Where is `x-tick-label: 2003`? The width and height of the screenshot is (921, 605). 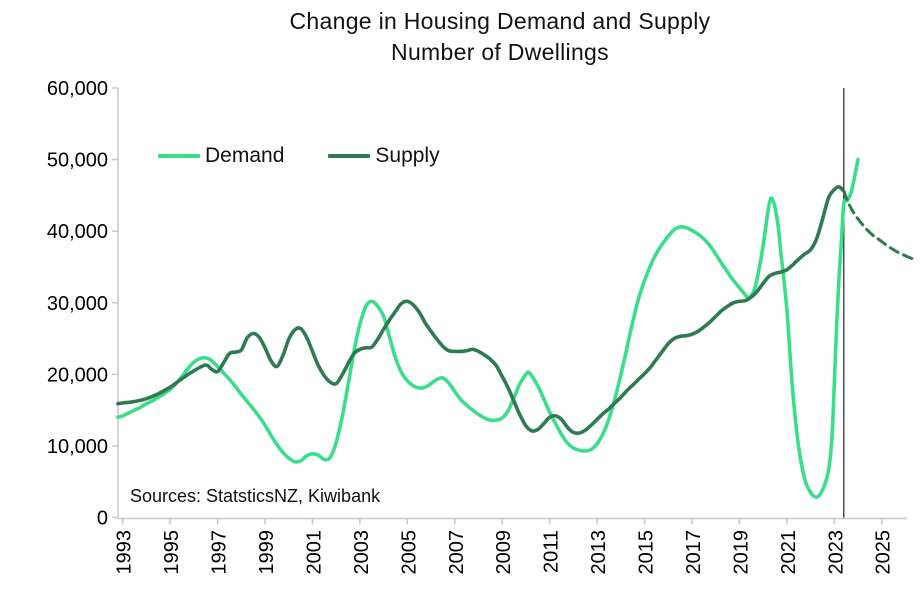
x-tick-label: 2003 is located at coordinates (362, 552).